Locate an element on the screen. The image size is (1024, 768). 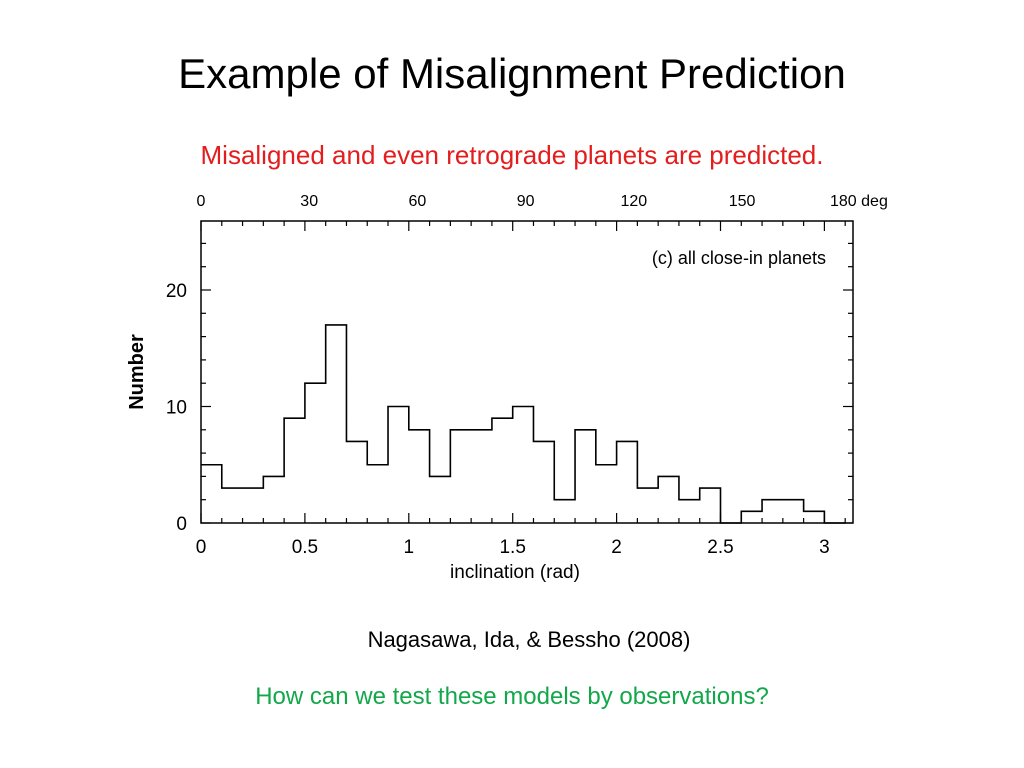
x-tick-label: 1 is located at coordinates (409, 547).